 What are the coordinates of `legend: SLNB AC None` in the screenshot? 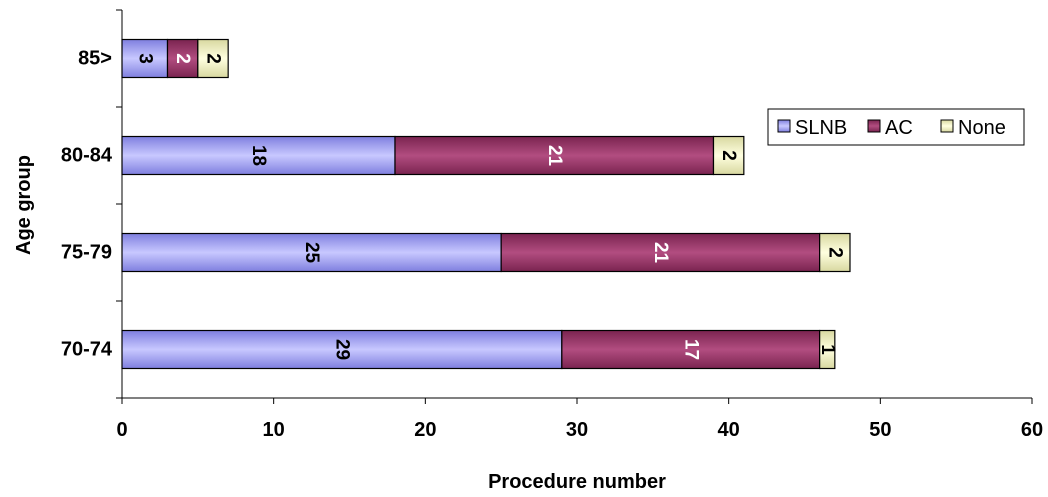 It's located at (896, 127).